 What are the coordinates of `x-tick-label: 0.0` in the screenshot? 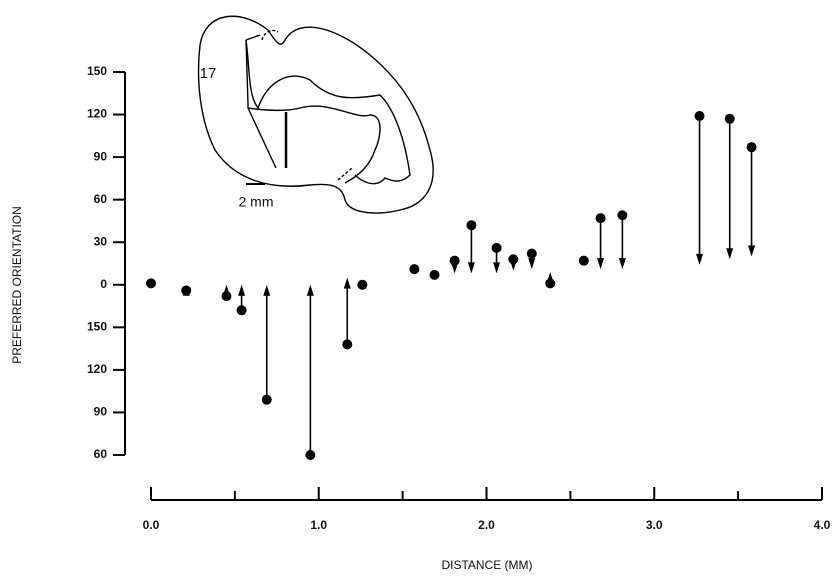 It's located at (151, 525).